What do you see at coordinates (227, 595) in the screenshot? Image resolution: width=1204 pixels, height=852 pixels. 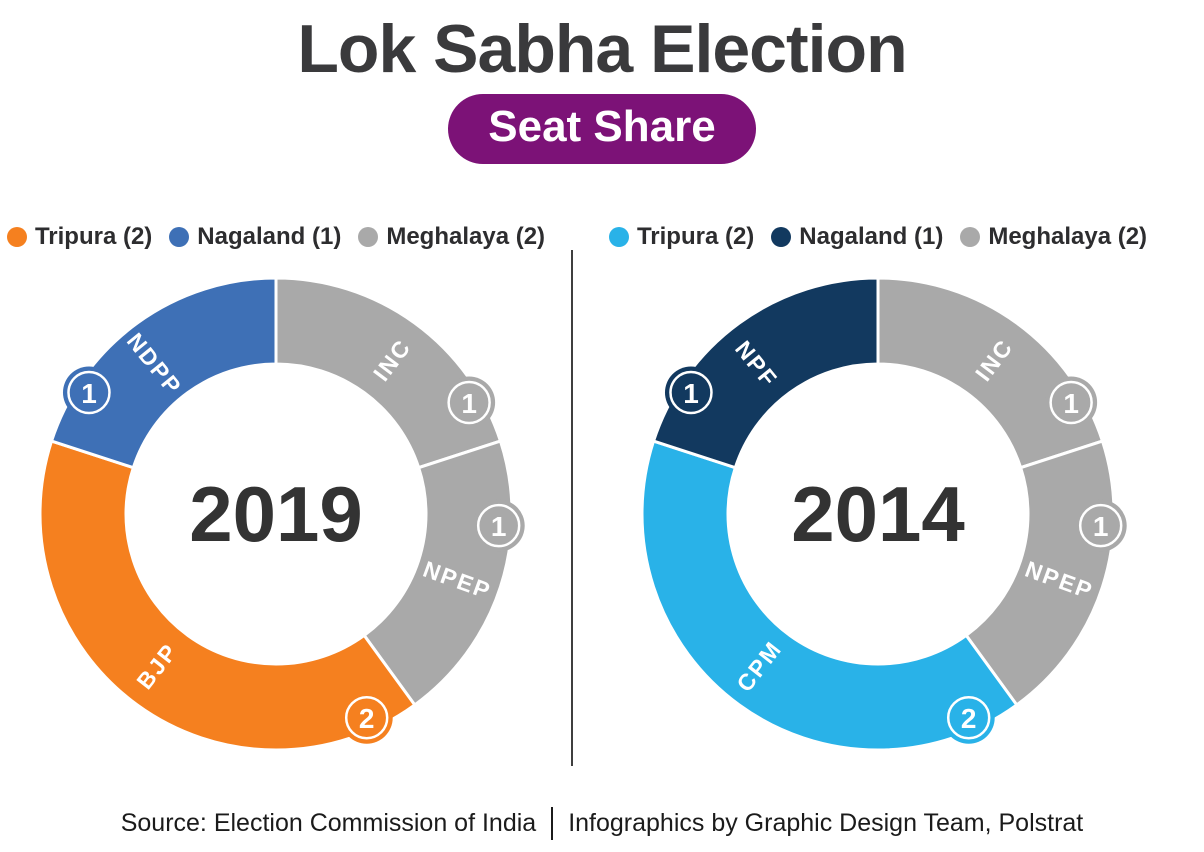 I see `donut-segment-bjp` at bounding box center [227, 595].